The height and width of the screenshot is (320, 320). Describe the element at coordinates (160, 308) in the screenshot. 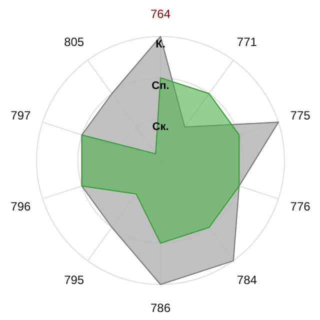

I see `spoke-label: 786` at that location.